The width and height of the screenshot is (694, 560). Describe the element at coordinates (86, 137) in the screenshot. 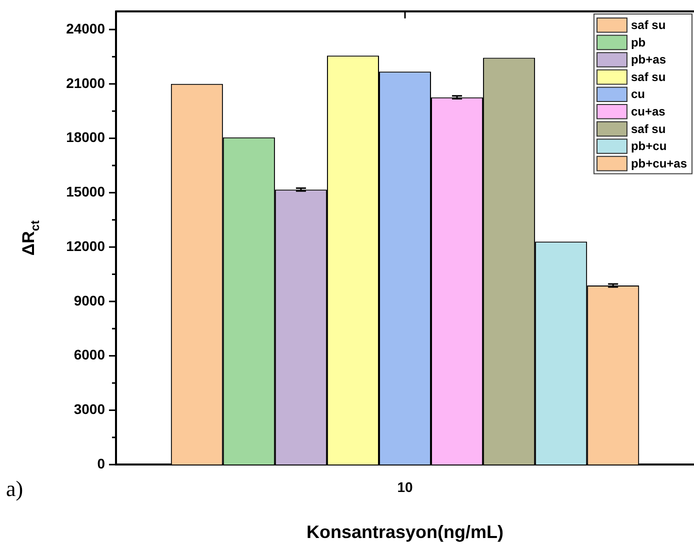

I see `y-tick-label: 18000` at that location.